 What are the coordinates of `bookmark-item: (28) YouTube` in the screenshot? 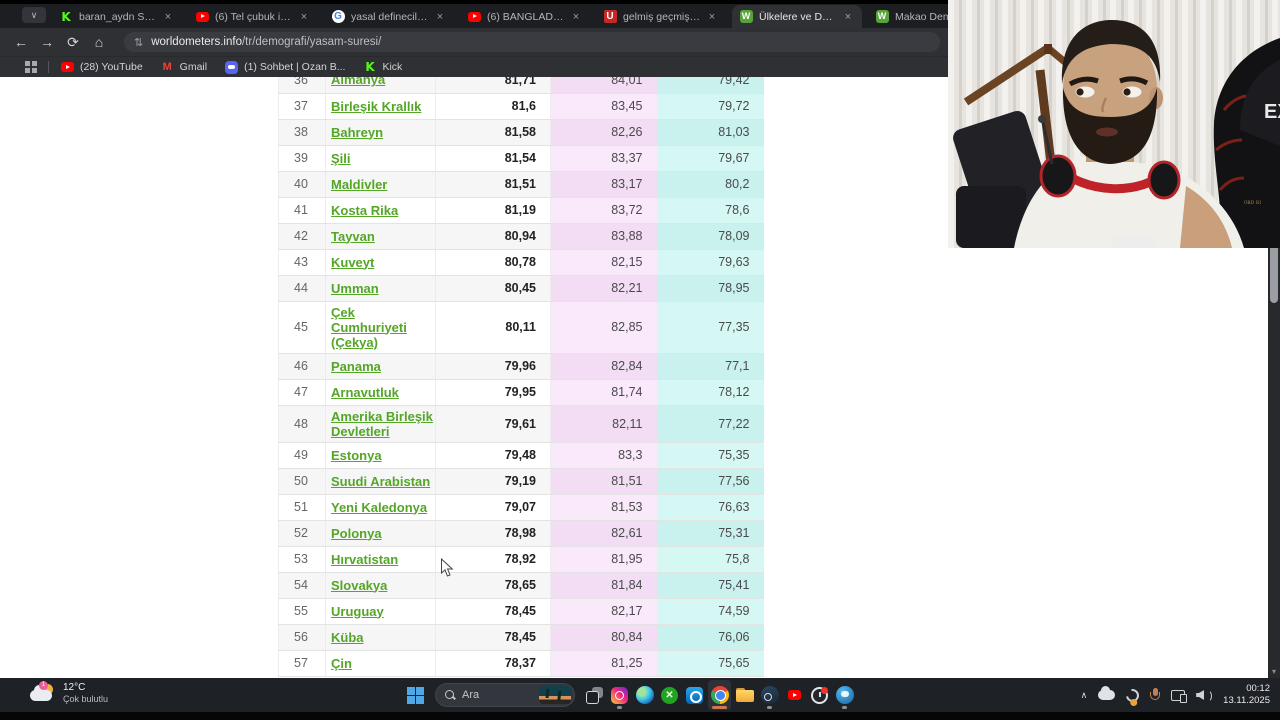 It's located at (102, 67).